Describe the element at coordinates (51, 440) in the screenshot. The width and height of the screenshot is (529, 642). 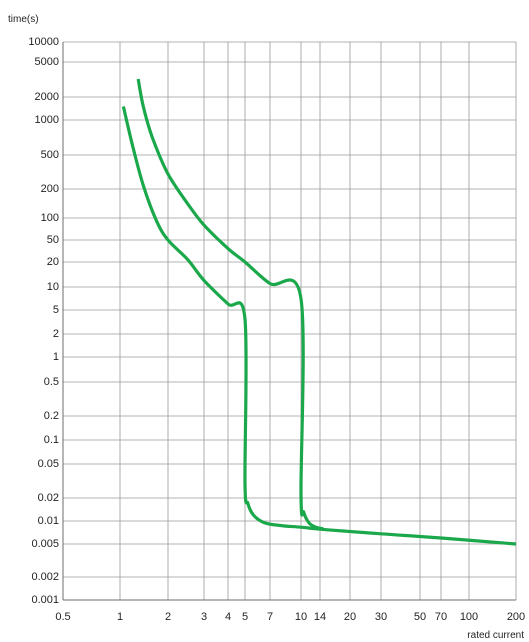
I see `y-tick-label: 0.1` at that location.